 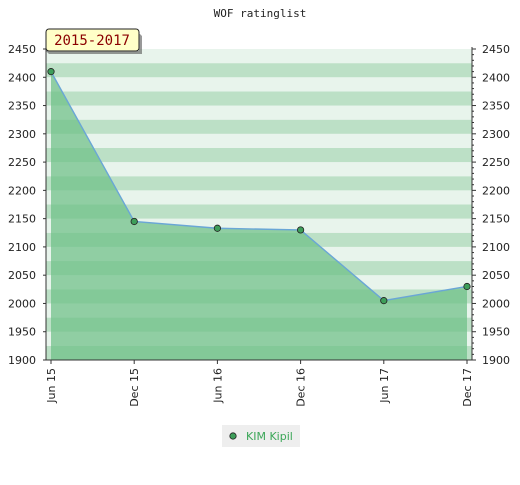 I want to click on x-tick-label: Dec 15, so click(x=134, y=387).